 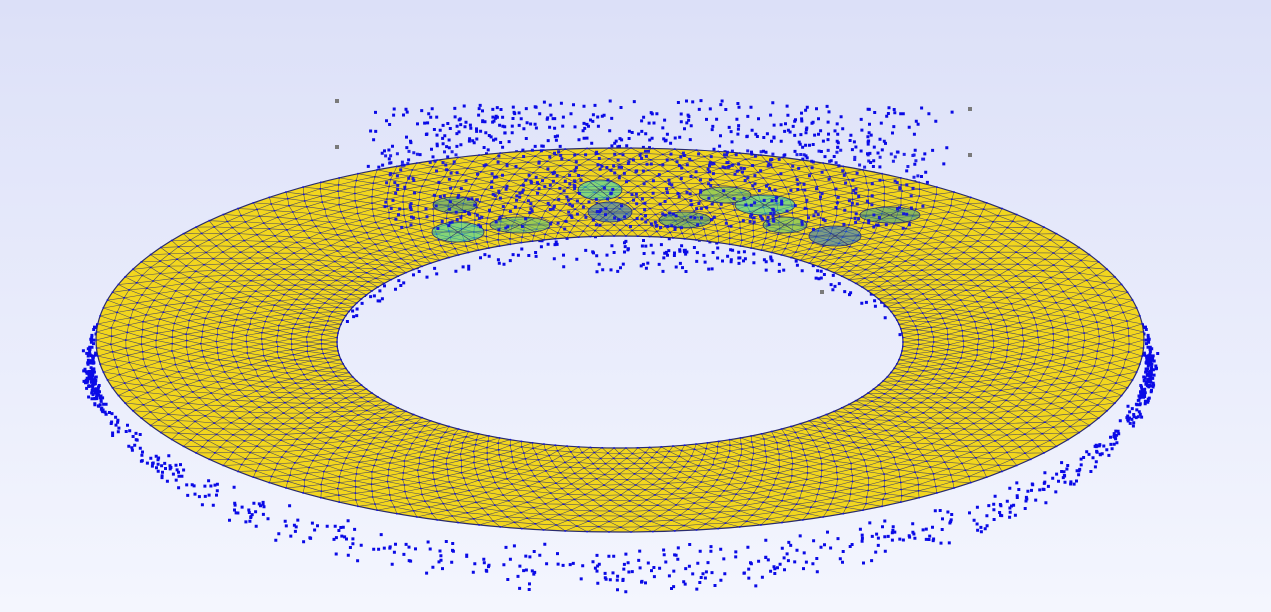 I want to click on front-point-cloud, so click(x=654, y=190).